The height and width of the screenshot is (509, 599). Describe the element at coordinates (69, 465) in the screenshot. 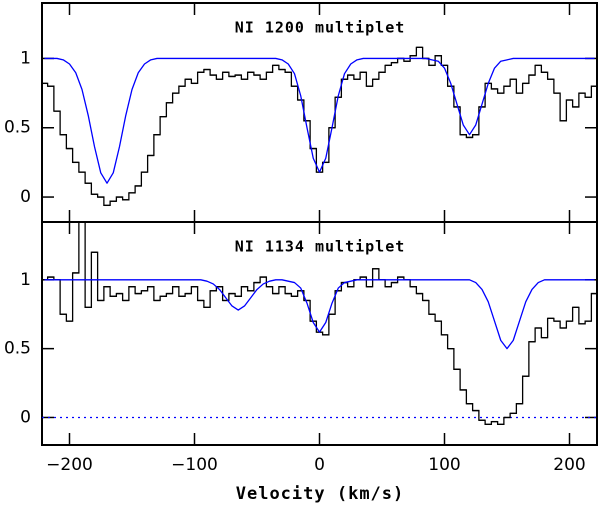

I see `x-tick-label: −200` at that location.